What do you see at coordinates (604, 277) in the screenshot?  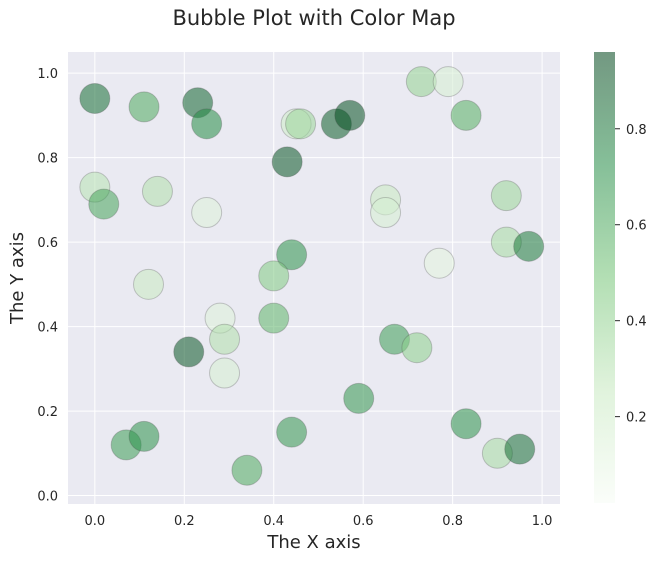 I see `colorbar` at bounding box center [604, 277].